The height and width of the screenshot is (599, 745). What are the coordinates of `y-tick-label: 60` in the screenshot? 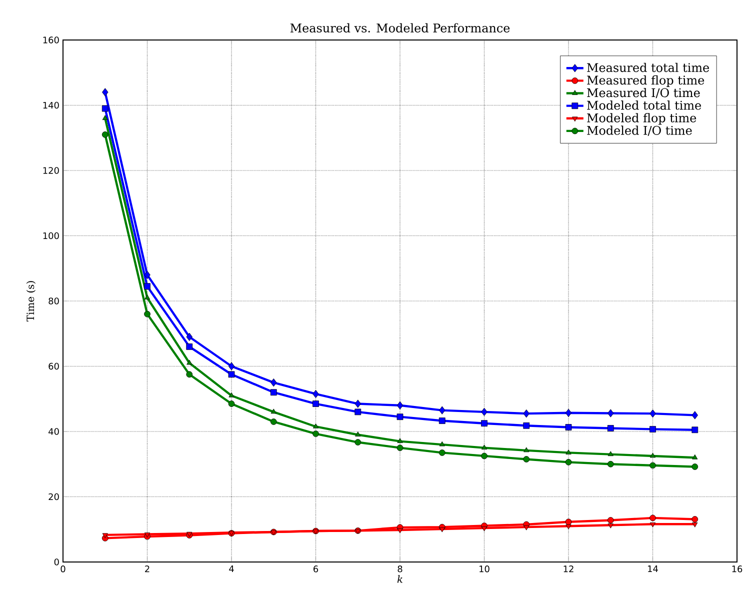 It's located at (53, 366).